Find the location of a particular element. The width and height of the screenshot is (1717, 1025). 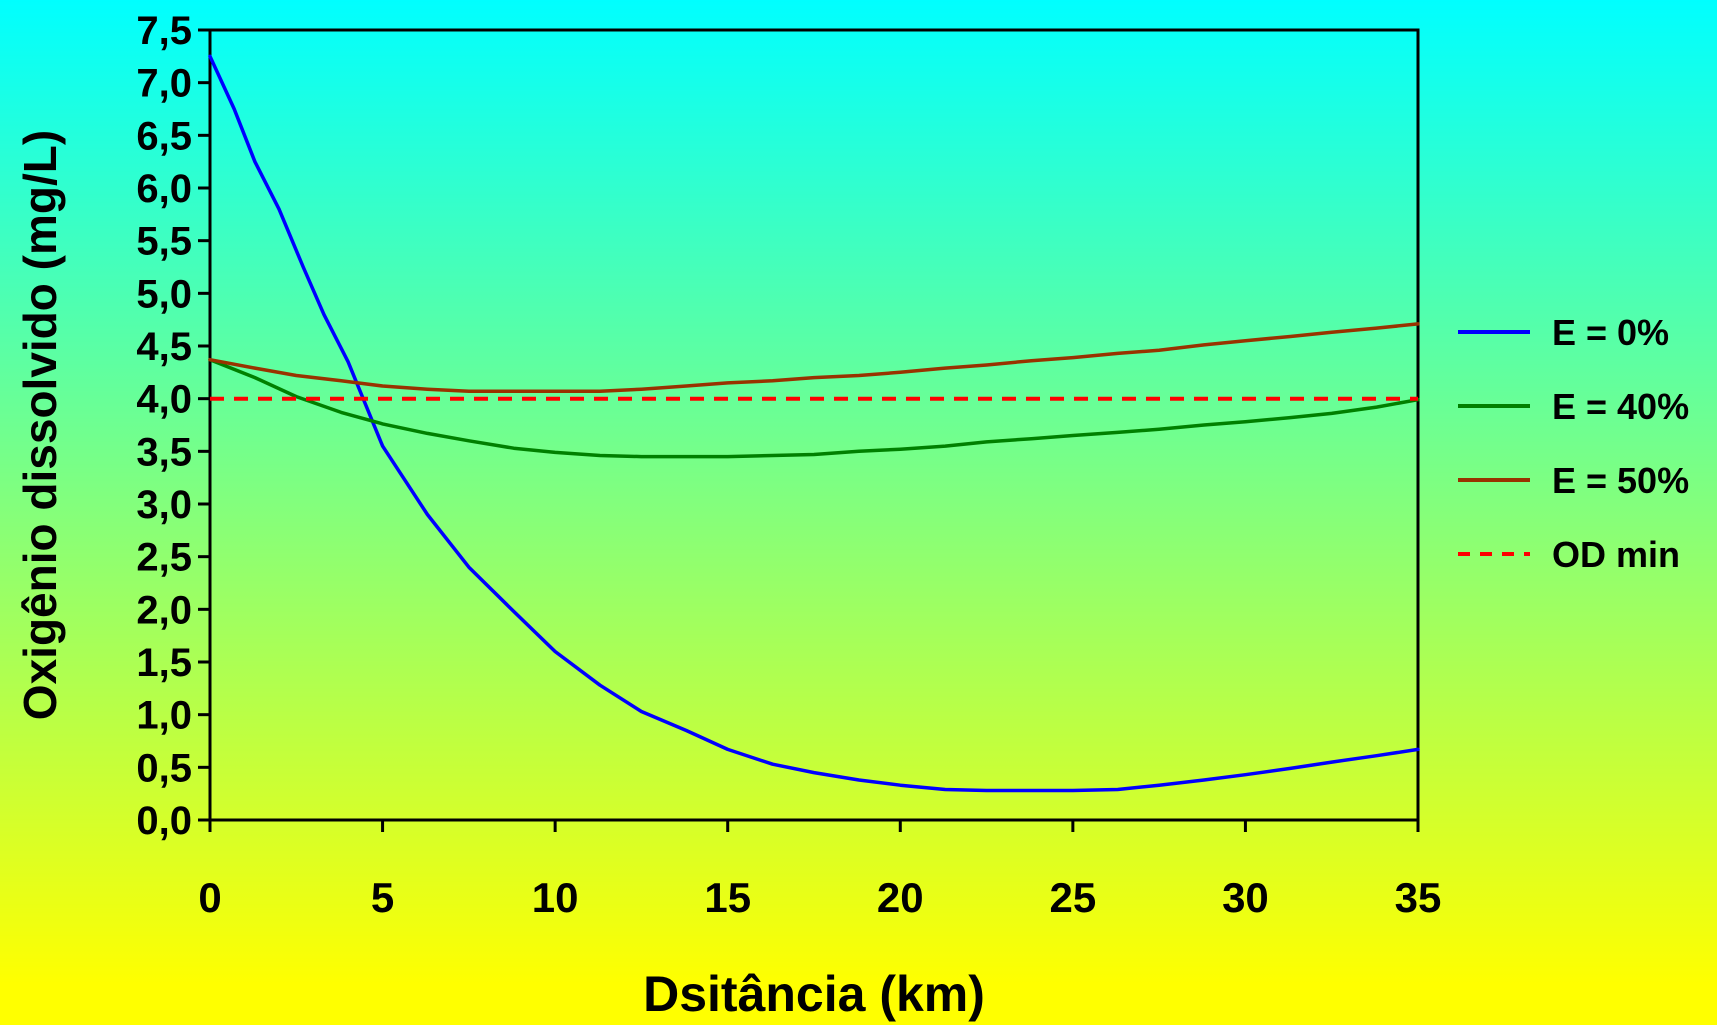

legend: E = 0% E = 40% E = 50% OD min is located at coordinates (1573, 443).